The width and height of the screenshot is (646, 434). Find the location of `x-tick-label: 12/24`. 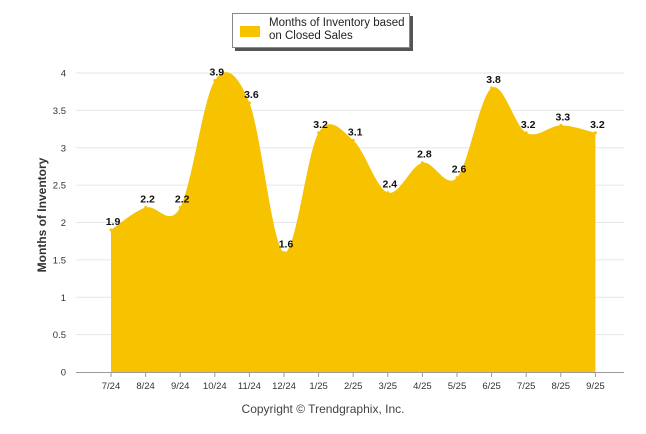

x-tick-label: 12/24 is located at coordinates (284, 386).